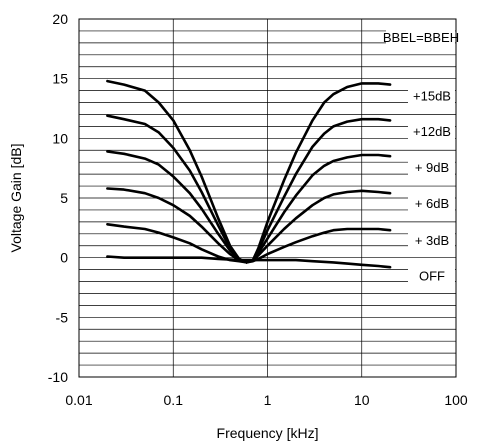  I want to click on y-tick-label: -5, so click(62, 317).